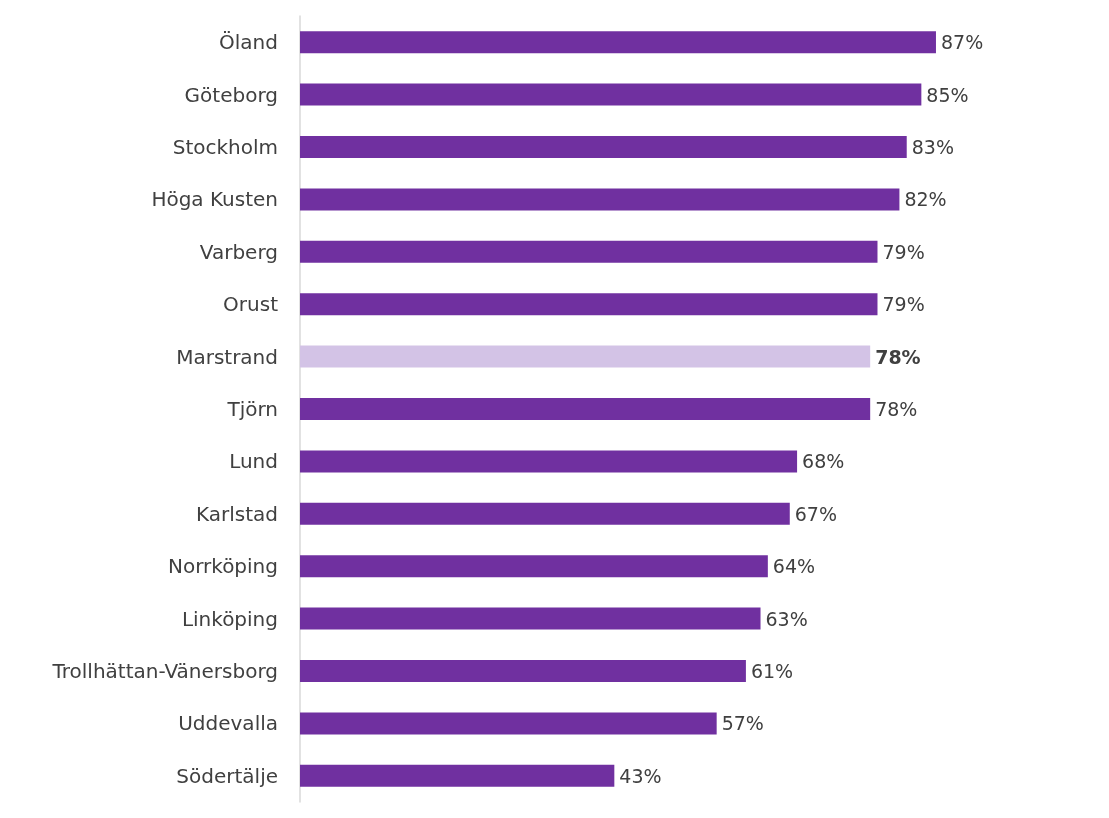 The height and width of the screenshot is (818, 1109). What do you see at coordinates (962, 42) in the screenshot?
I see `data-label: 87%` at bounding box center [962, 42].